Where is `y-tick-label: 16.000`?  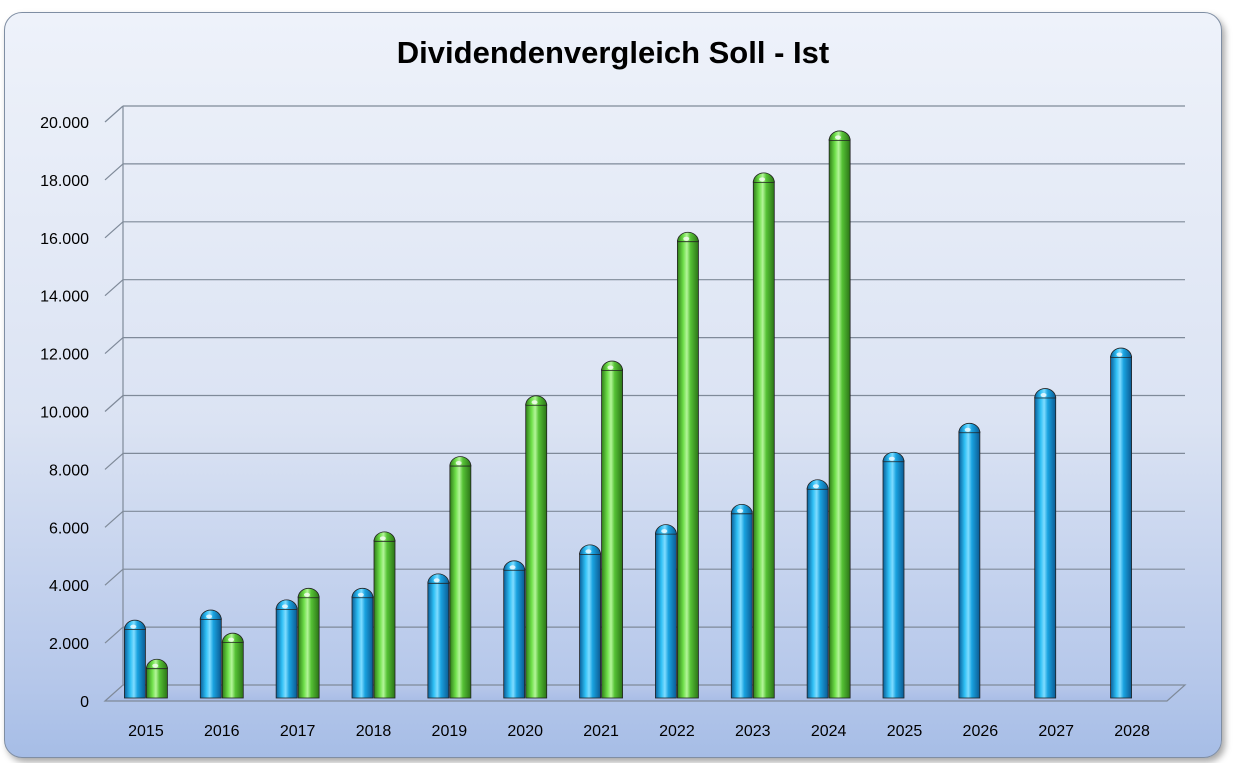 y-tick-label: 16.000 is located at coordinates (64, 239).